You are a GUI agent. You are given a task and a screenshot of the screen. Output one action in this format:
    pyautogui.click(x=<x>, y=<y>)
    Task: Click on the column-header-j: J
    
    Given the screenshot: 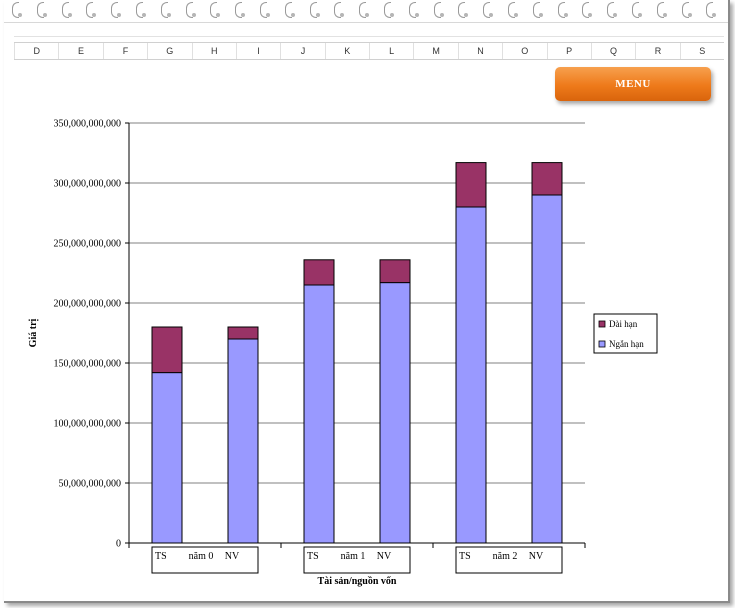 What is the action you would take?
    pyautogui.click(x=302, y=51)
    